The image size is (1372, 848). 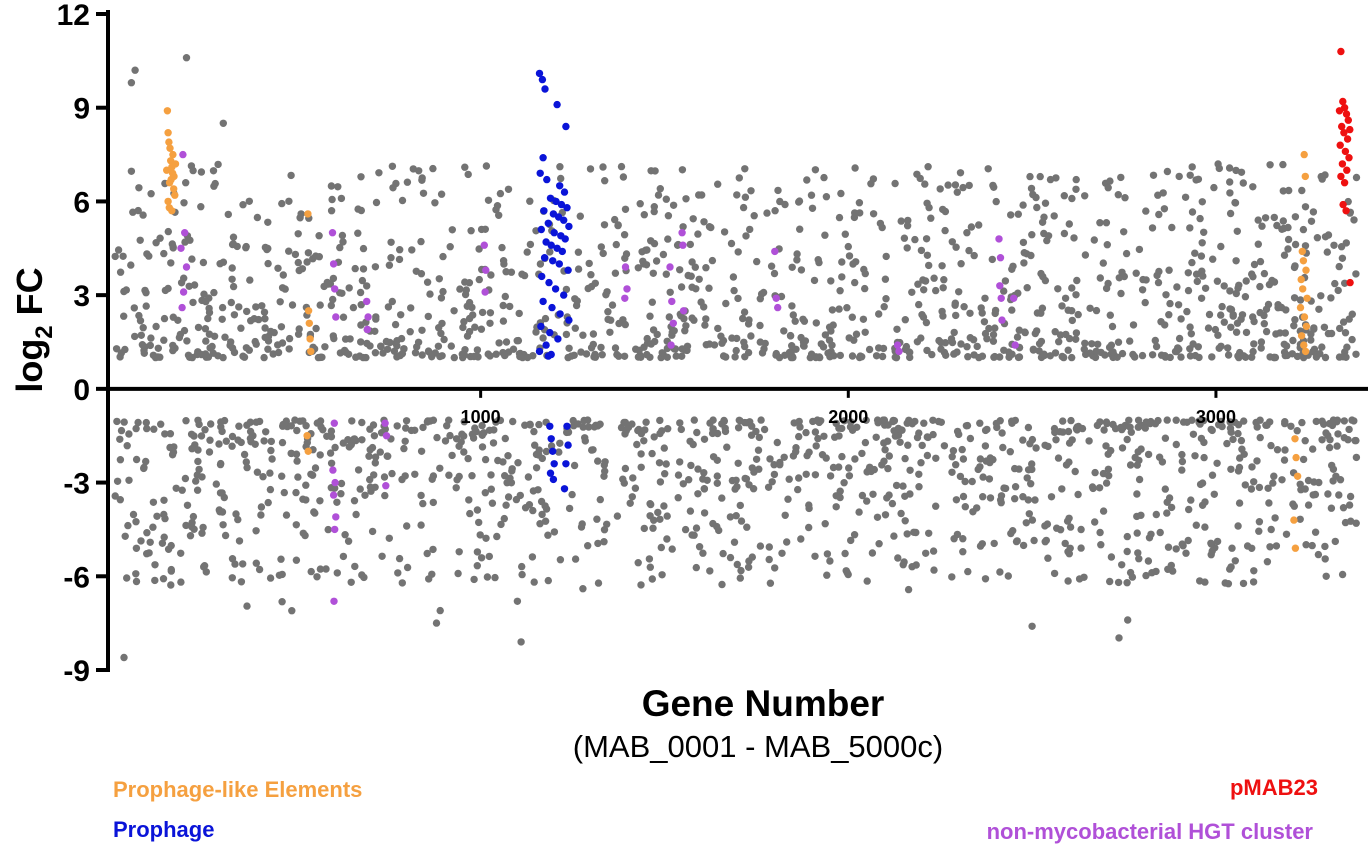 I want to click on prophage-point, so click(x=552, y=307).